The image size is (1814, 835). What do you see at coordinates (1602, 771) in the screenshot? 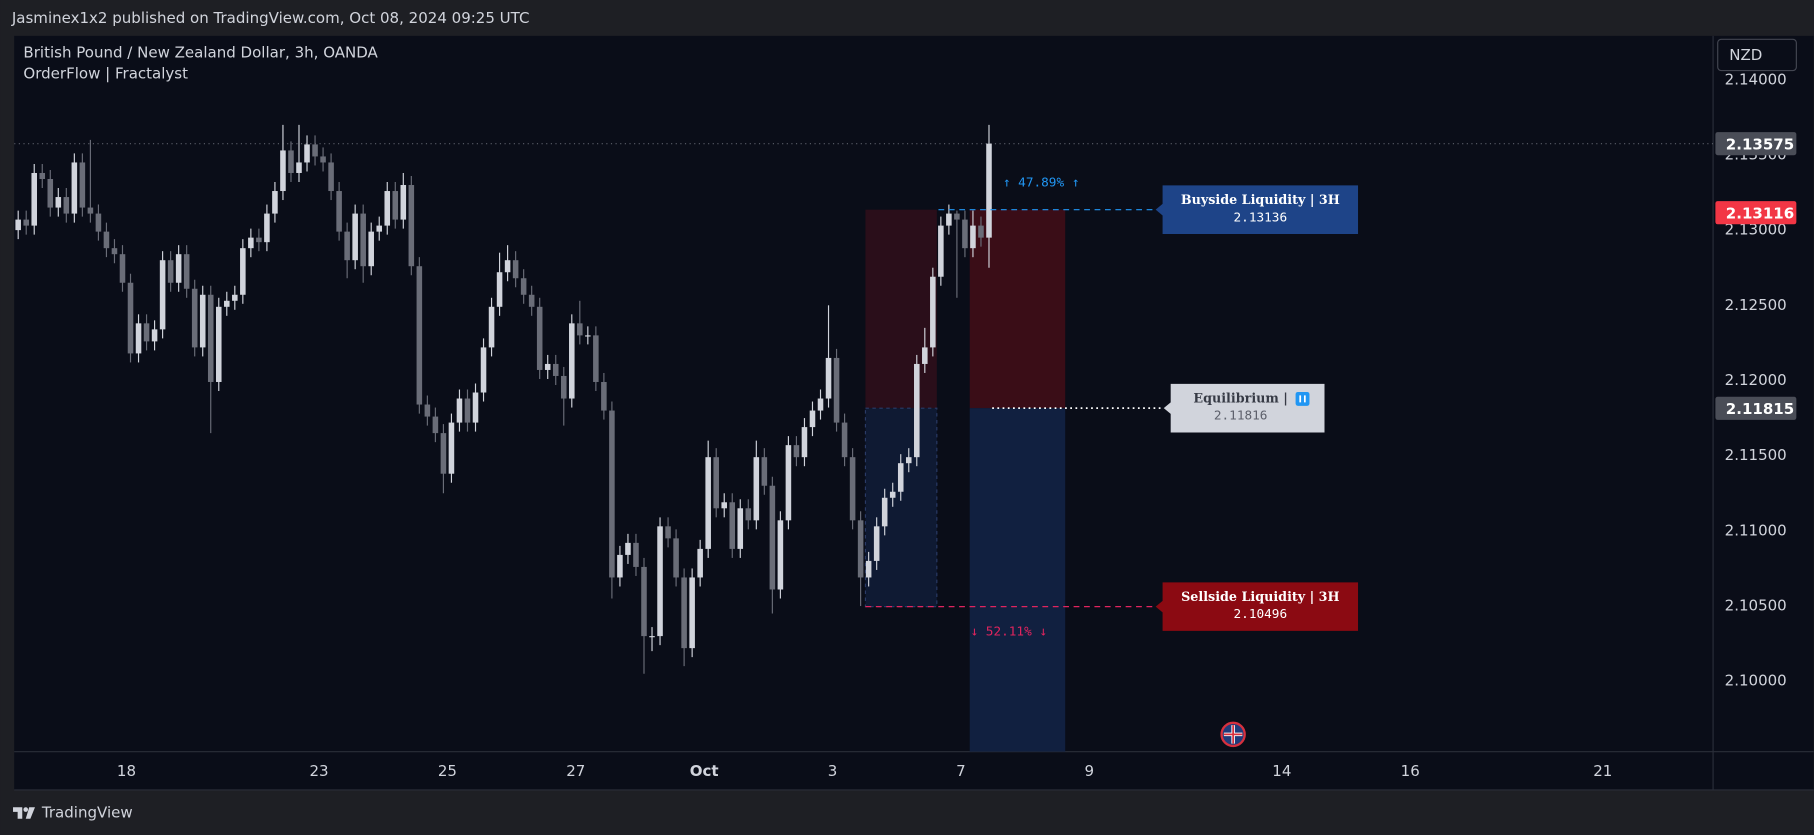
I see `x-tick-label: 21` at bounding box center [1602, 771].